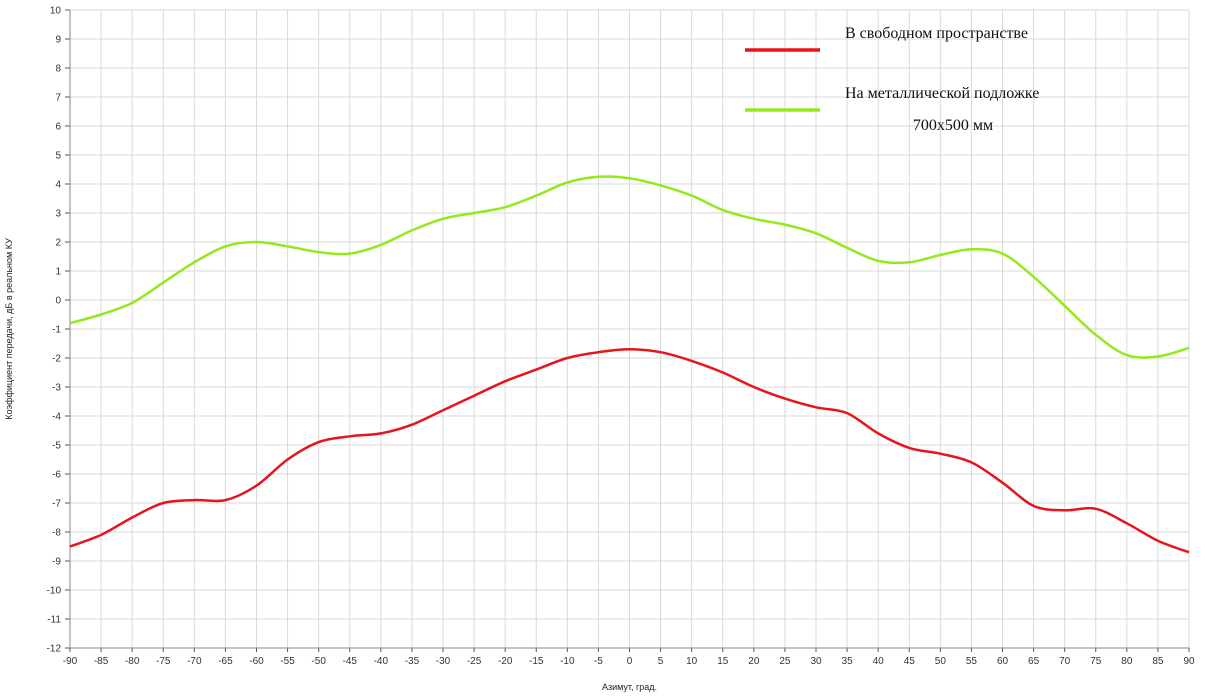  What do you see at coordinates (505, 661) in the screenshot?
I see `x-tick-label: -20` at bounding box center [505, 661].